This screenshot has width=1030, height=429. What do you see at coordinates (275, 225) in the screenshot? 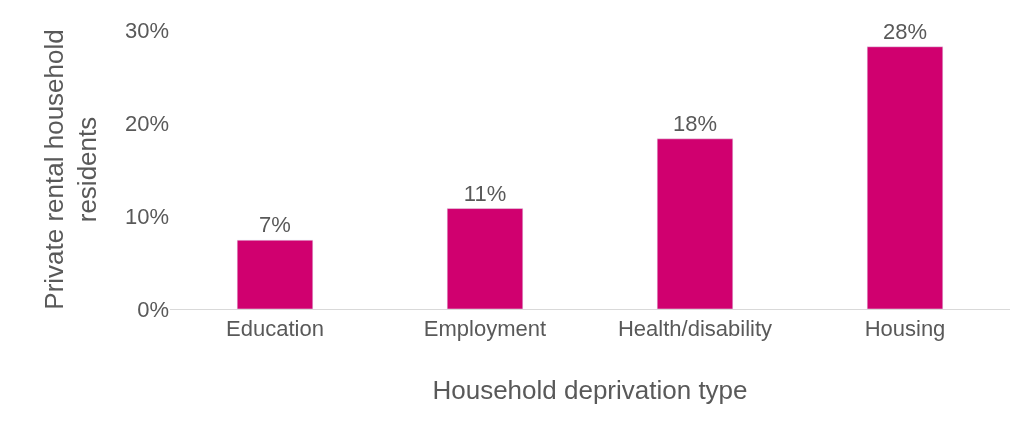
I see `data-label: 7%` at bounding box center [275, 225].